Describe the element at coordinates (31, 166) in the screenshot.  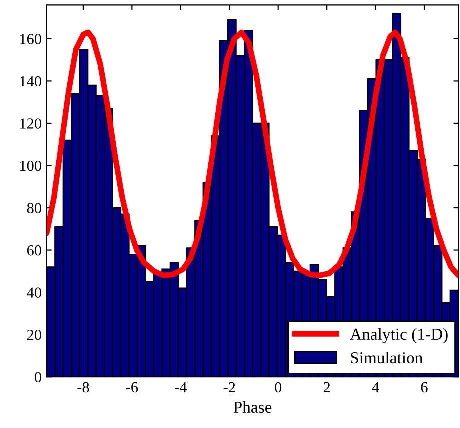
I see `y-tick-label: 100` at that location.